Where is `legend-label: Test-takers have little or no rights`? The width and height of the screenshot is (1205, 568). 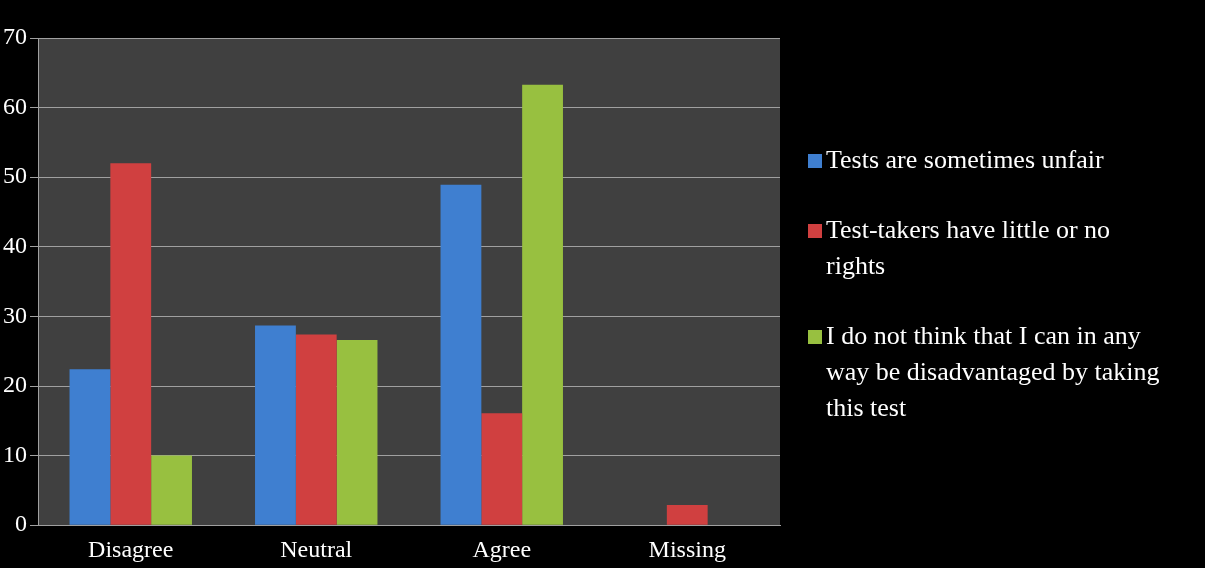
legend-label: Test-takers have little or no rights is located at coordinates (969, 248).